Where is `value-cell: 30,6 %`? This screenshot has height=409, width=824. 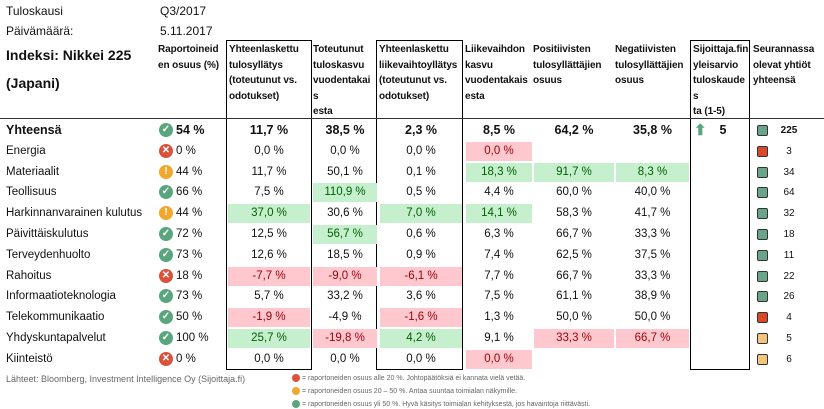
value-cell: 30,6 % is located at coordinates (345, 213).